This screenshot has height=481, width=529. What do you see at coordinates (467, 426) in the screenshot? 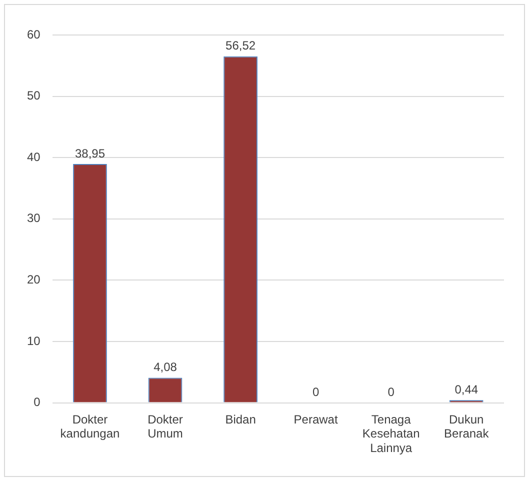
I see `x-tick-label: Dukun Beranak` at bounding box center [467, 426].